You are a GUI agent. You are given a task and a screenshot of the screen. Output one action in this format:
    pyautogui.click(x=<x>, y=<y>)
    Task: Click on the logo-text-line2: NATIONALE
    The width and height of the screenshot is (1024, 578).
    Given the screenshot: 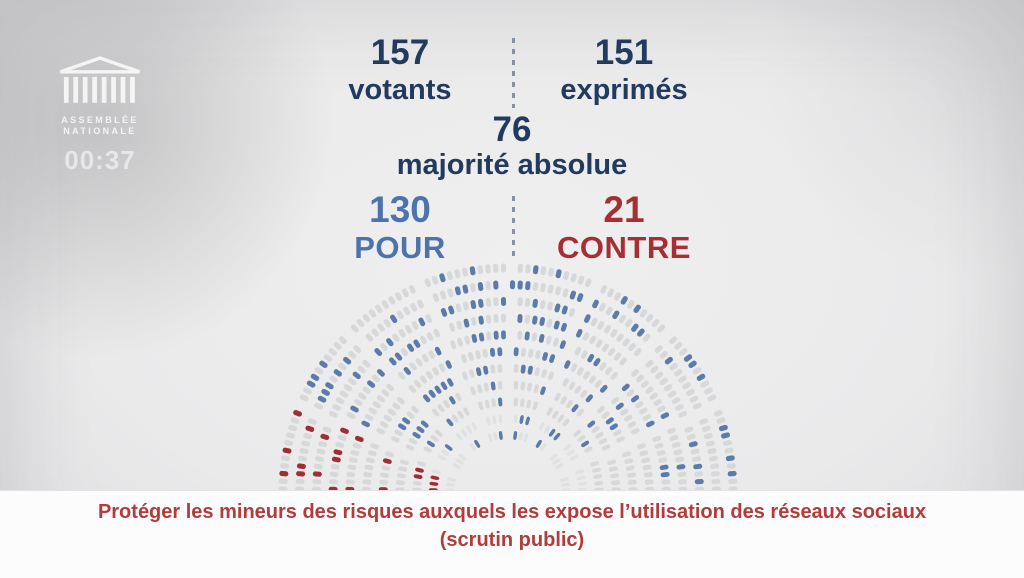 What is the action you would take?
    pyautogui.click(x=100, y=131)
    